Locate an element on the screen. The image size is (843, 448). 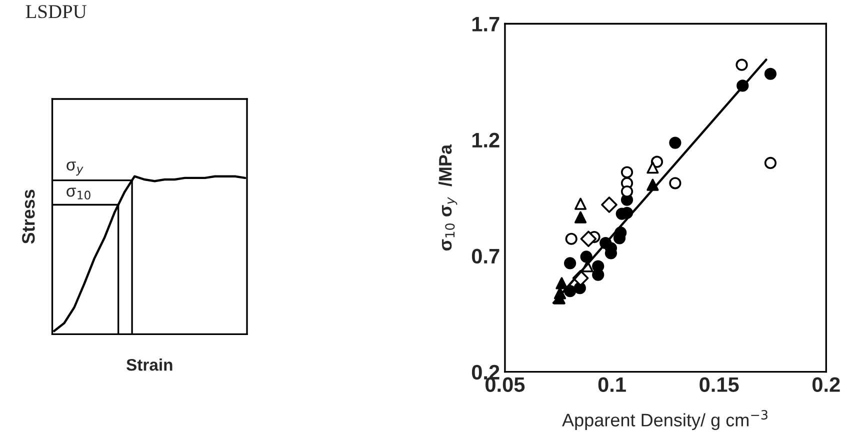
x-tick-label: 0.2 is located at coordinates (826, 384).